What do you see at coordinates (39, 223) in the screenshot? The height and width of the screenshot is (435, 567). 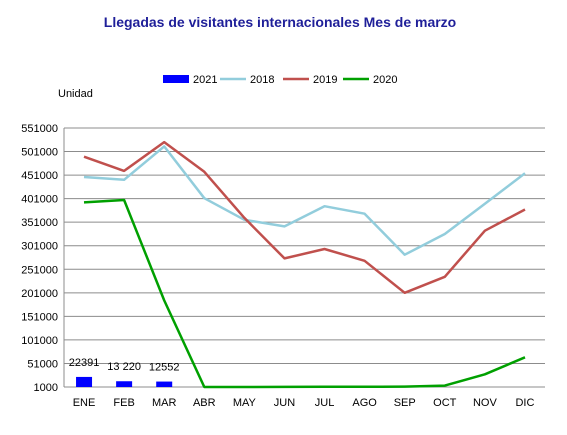 I see `y-tick-label: 351000` at bounding box center [39, 223].